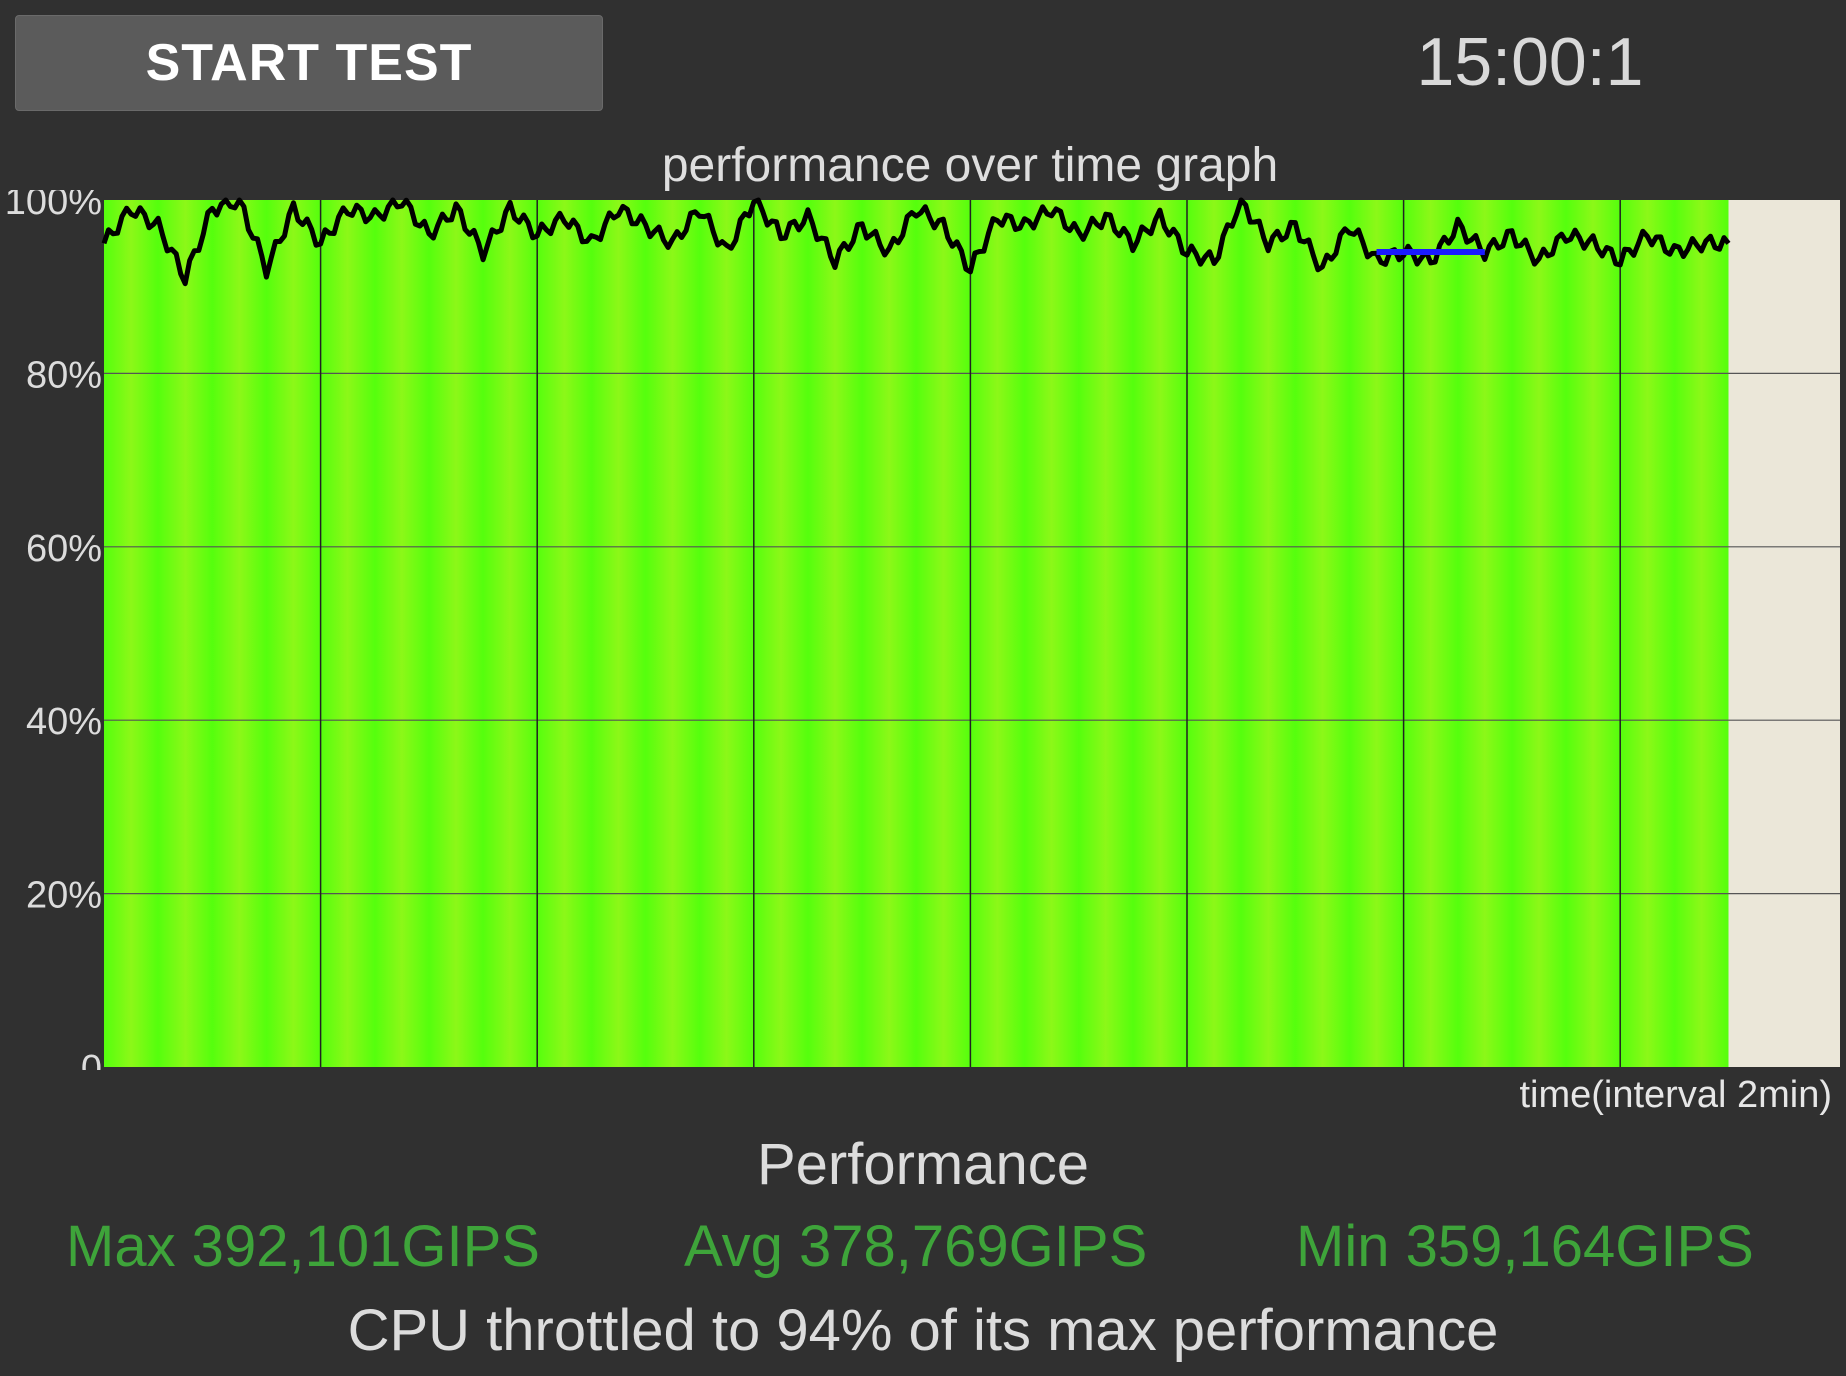 This screenshot has height=1376, width=1846. I want to click on y-tick-label: 0, so click(91, 1059).